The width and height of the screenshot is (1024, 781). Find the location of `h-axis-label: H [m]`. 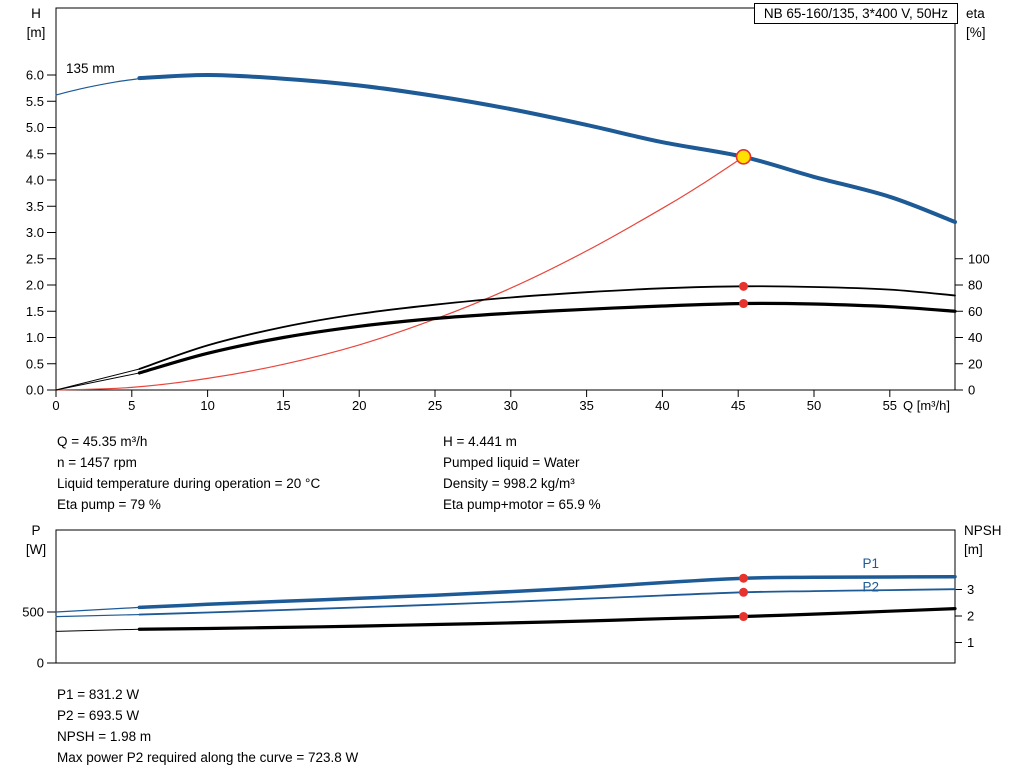

h-axis-label: H [m] is located at coordinates (36, 23).